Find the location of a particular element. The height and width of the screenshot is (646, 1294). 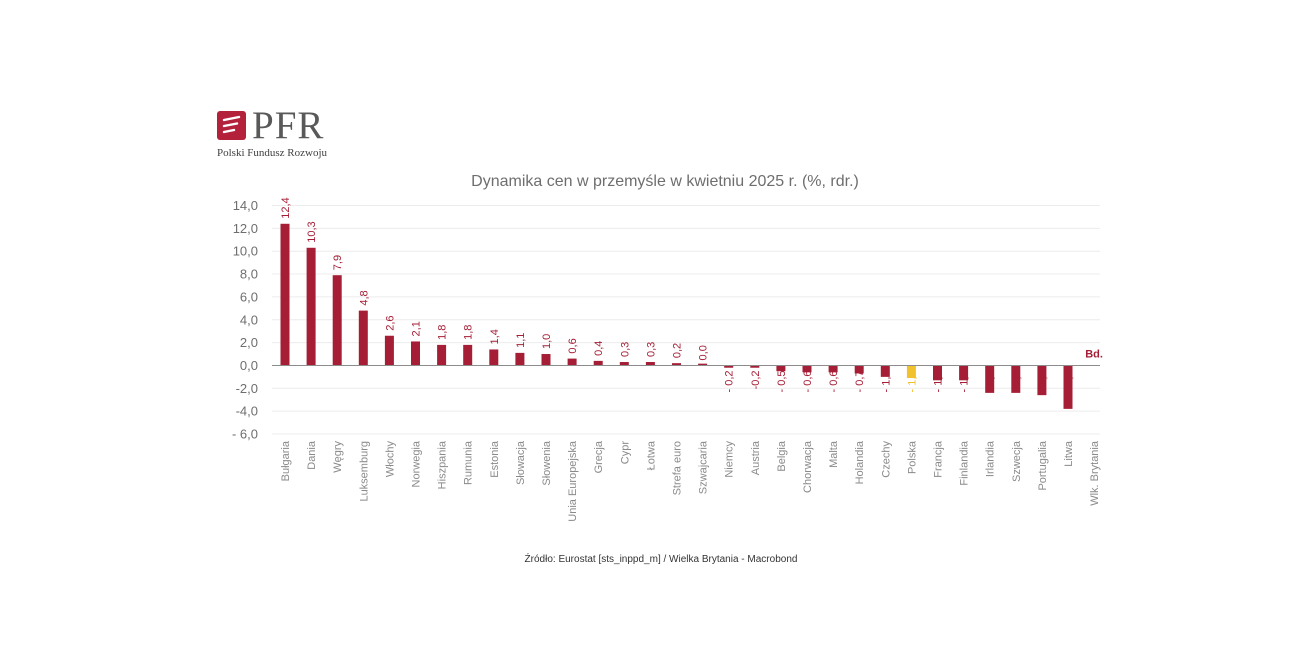

data-label: - 1,3 is located at coordinates (939, 381).